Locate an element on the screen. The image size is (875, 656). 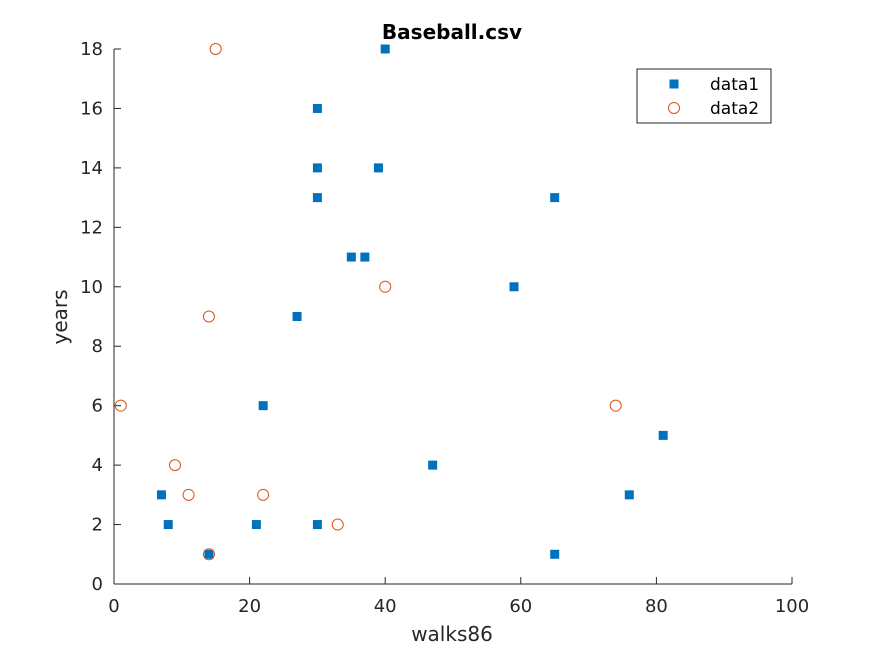
legend-box is located at coordinates (704, 96).